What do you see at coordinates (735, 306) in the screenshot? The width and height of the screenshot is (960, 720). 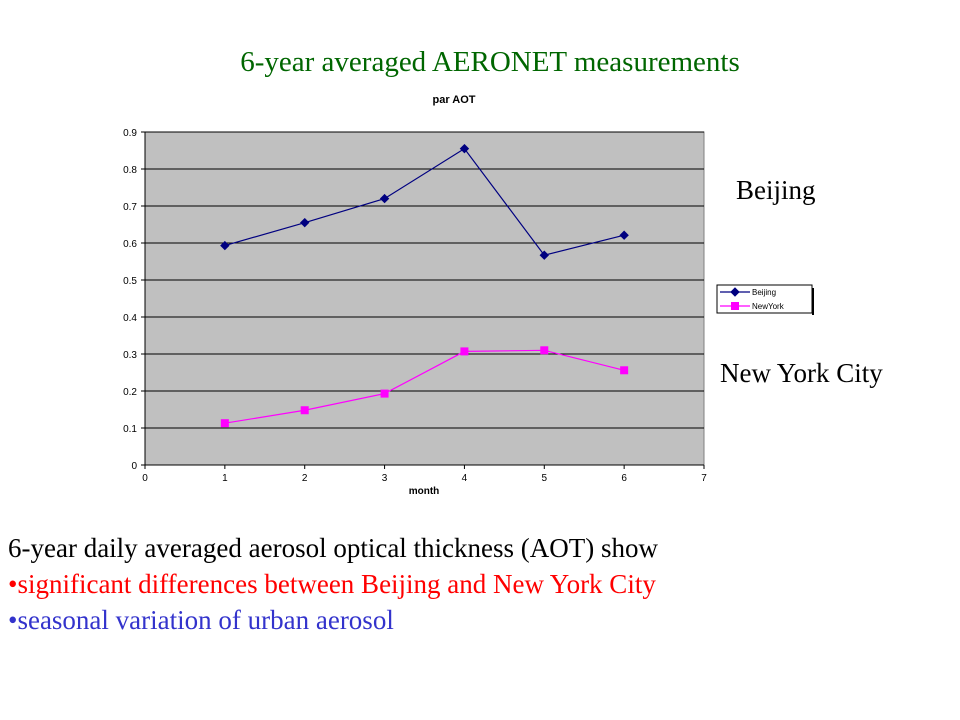 I see `legend-marker-newyork` at bounding box center [735, 306].